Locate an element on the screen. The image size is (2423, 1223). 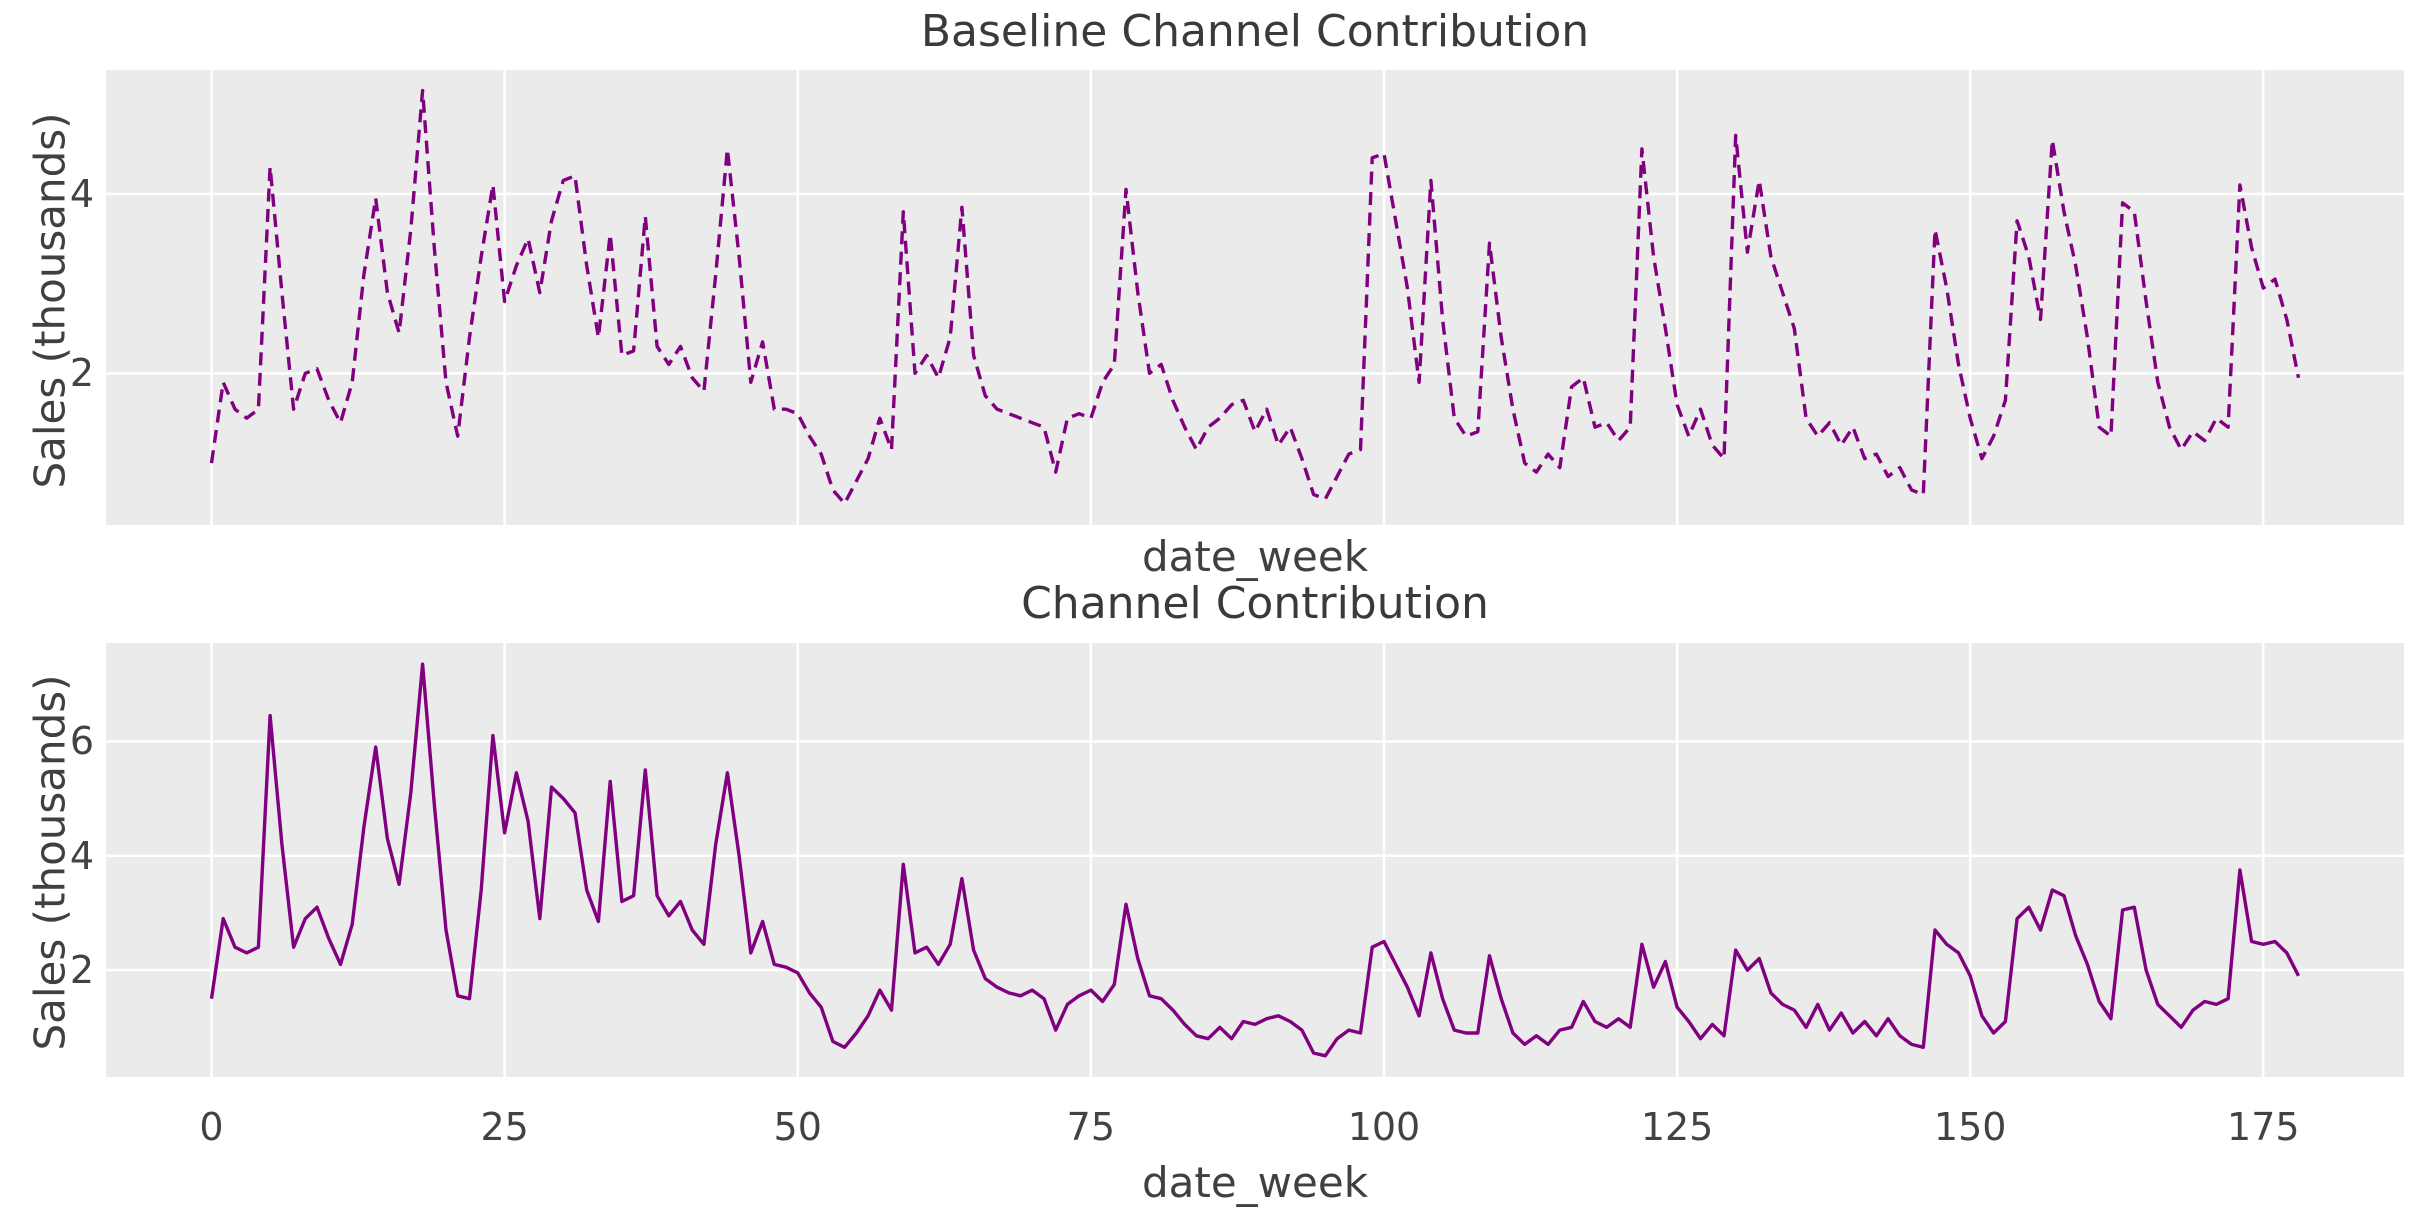
x-tick-label-0: 0 is located at coordinates (211, 1127).